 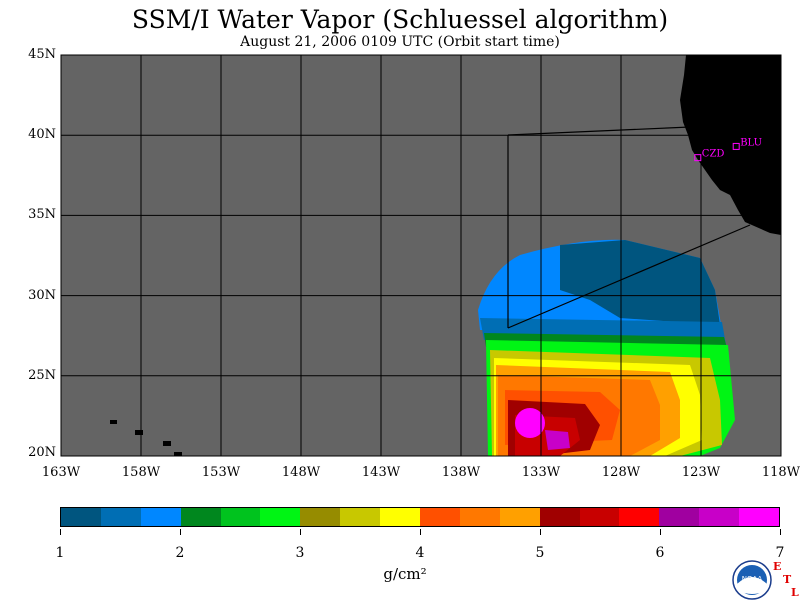 What do you see at coordinates (221, 472) in the screenshot?
I see `lon-label: 153W` at bounding box center [221, 472].